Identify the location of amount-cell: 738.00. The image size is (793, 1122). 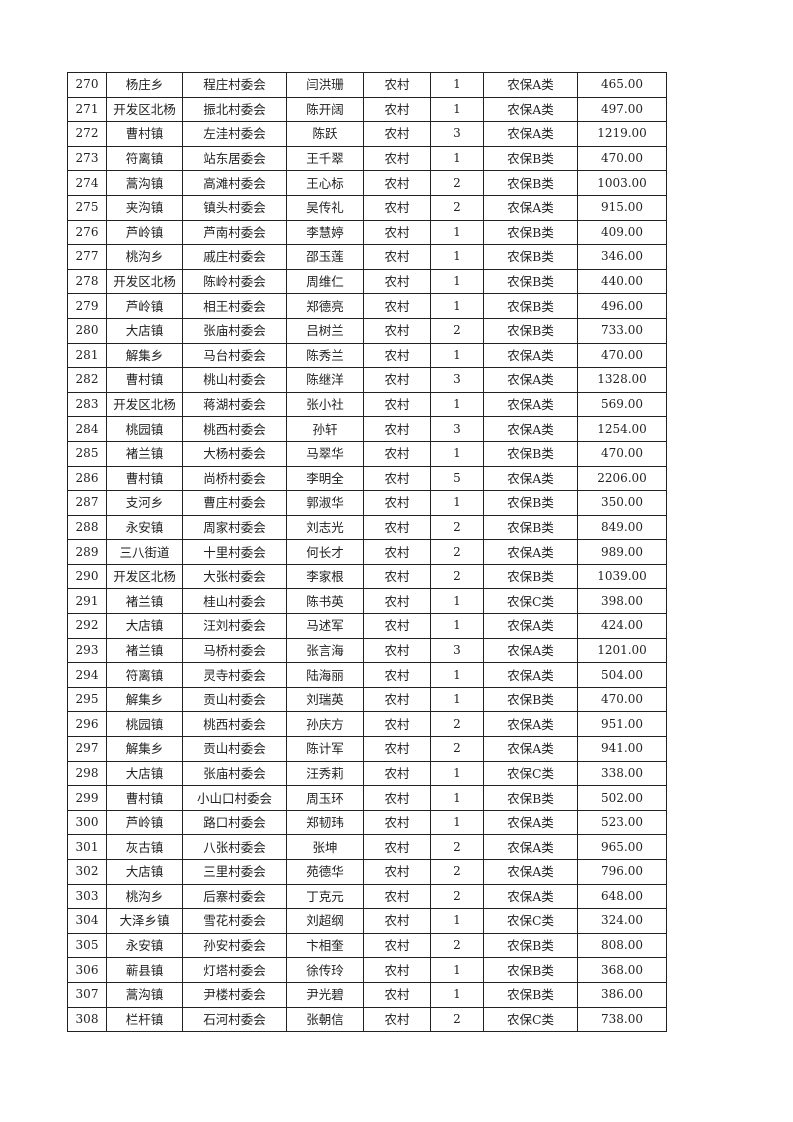
(622, 1019).